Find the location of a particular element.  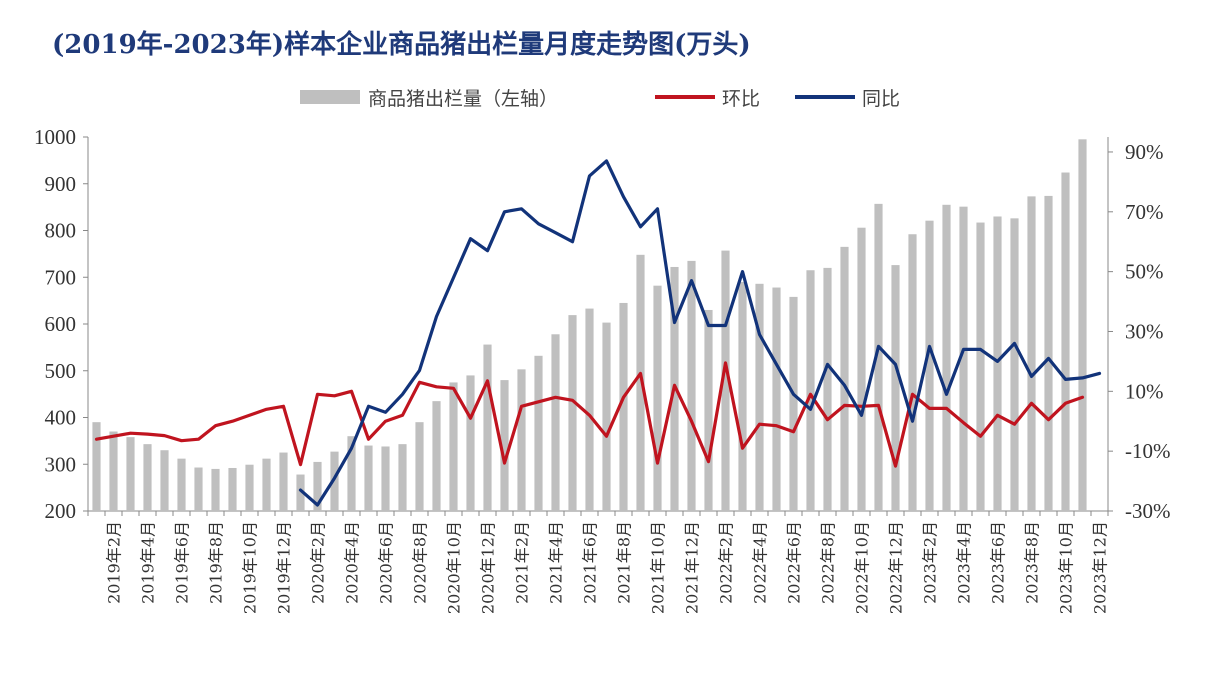

x-tick-label: 2020年6月 is located at coordinates (386, 562).